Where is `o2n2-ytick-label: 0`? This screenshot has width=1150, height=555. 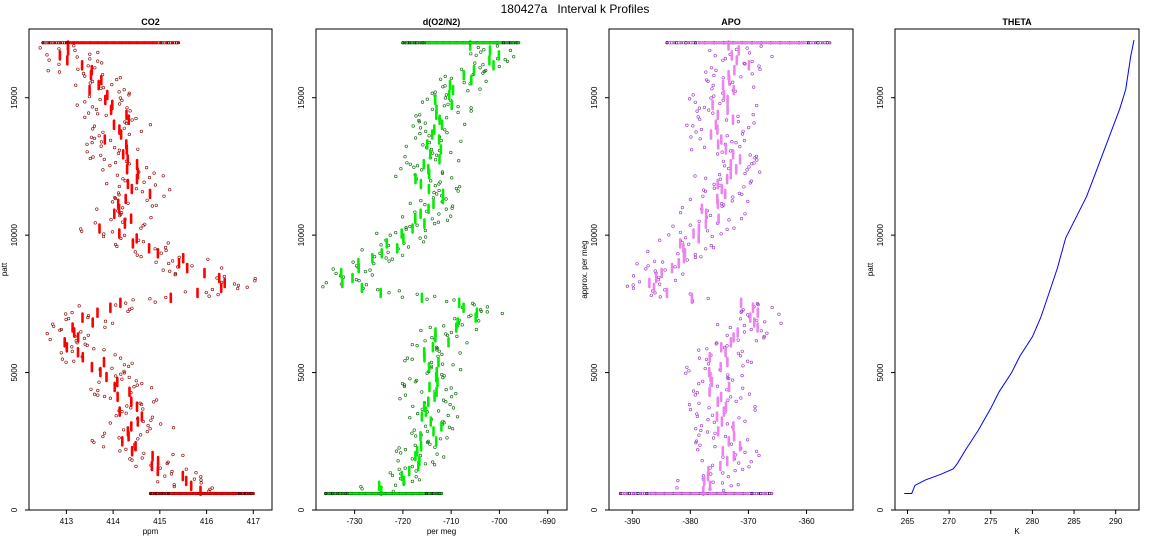 o2n2-ytick-label: 0 is located at coordinates (301, 509).